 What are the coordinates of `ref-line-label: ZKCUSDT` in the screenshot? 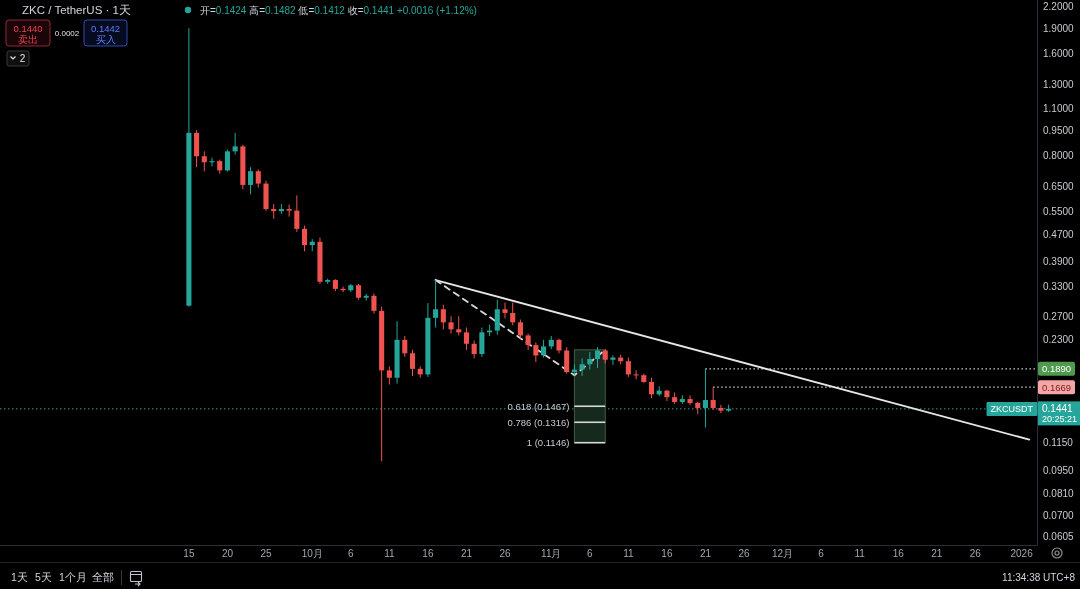 It's located at (1012, 408).